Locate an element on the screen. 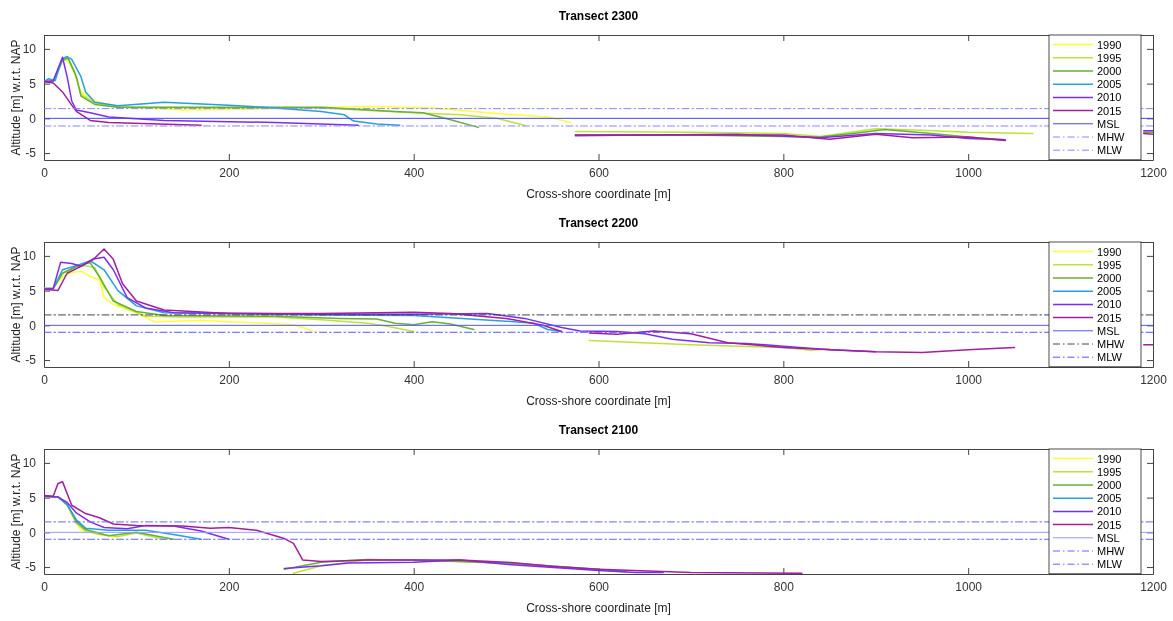  chart-title: Transect 2100 is located at coordinates (598, 430).